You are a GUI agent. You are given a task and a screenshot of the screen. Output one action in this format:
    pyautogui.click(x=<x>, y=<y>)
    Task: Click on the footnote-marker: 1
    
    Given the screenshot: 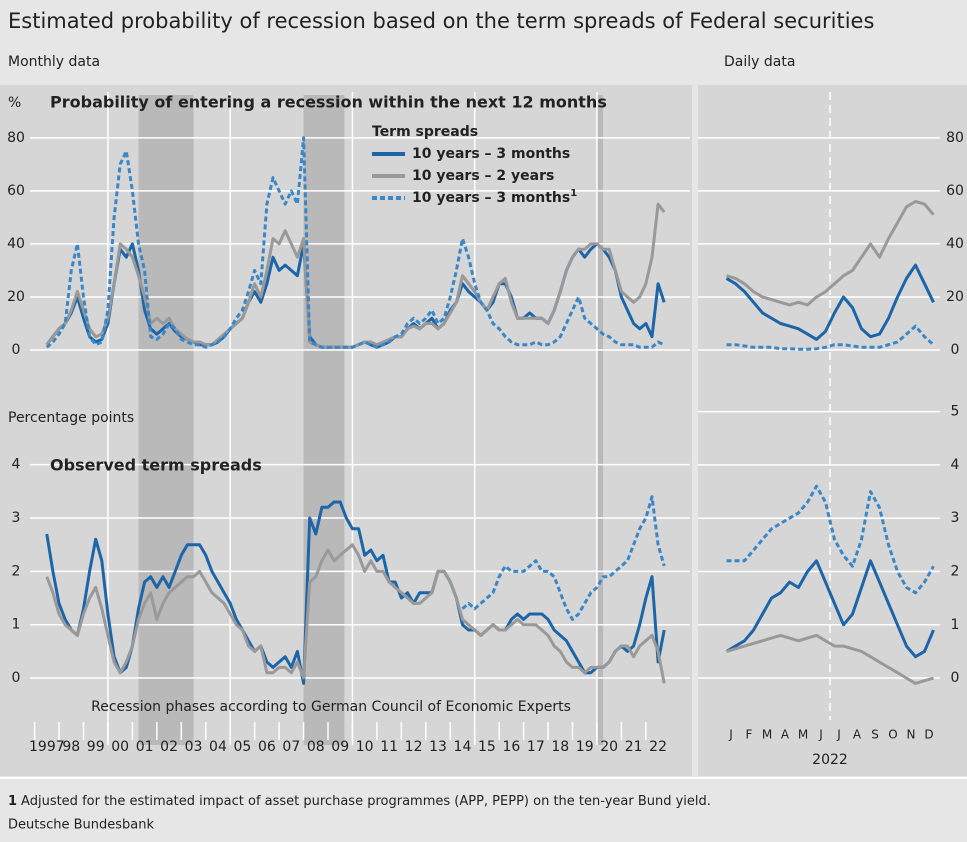 What is the action you would take?
    pyautogui.click(x=12, y=801)
    